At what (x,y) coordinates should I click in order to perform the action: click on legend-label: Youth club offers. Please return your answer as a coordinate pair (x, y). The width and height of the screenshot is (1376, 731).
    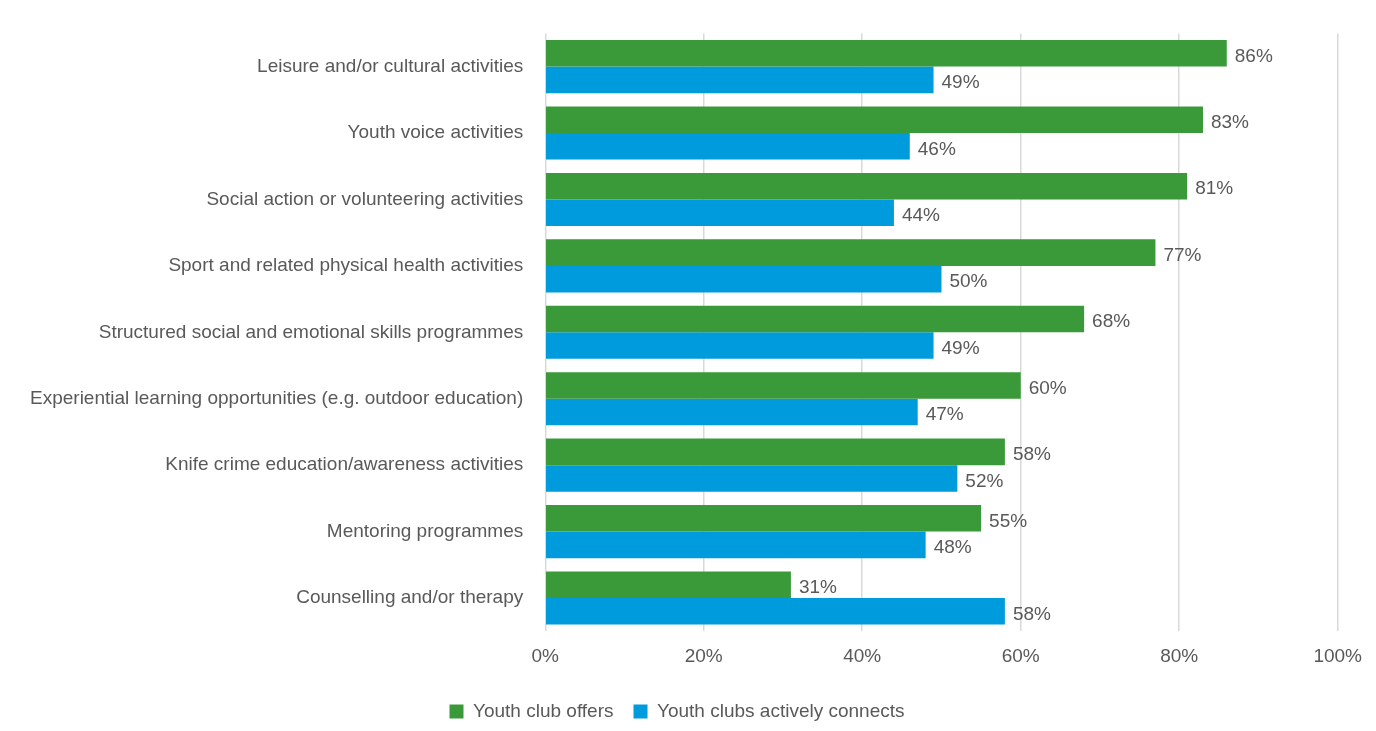
    Looking at the image, I should click on (543, 710).